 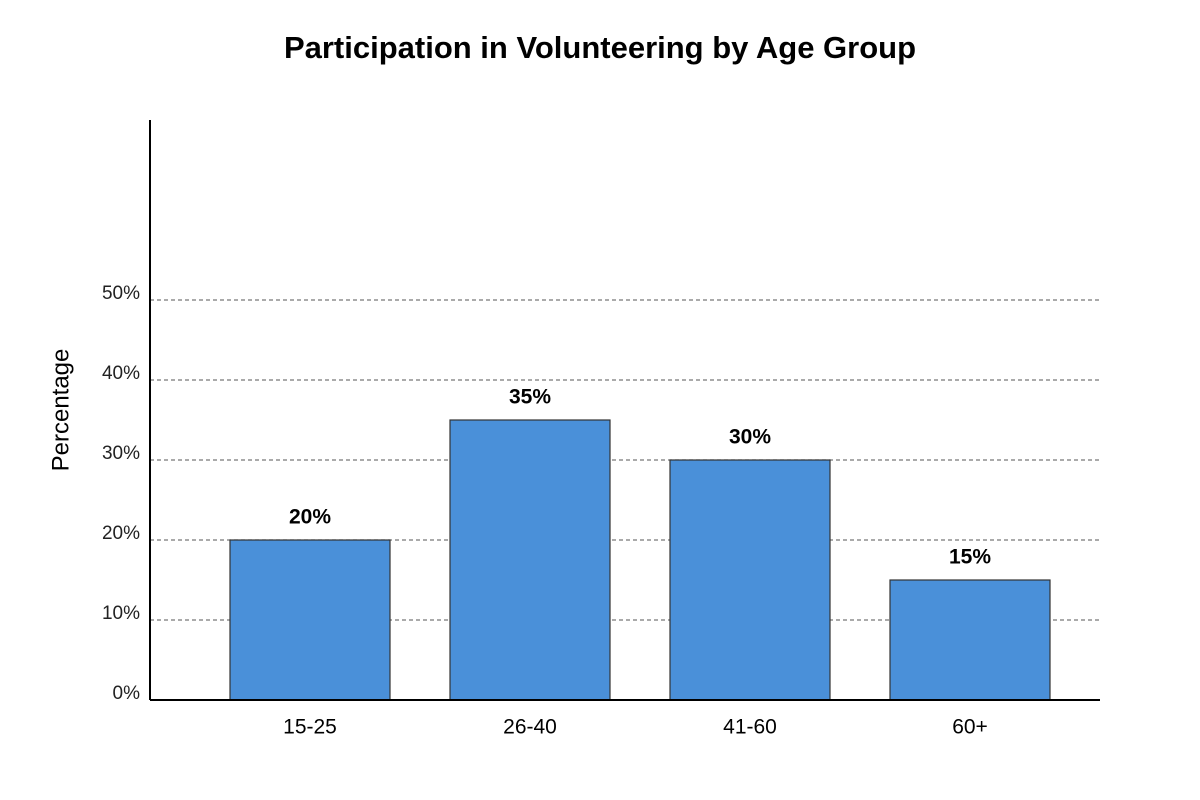 I want to click on x-tick-label: 26-40, so click(x=530, y=727).